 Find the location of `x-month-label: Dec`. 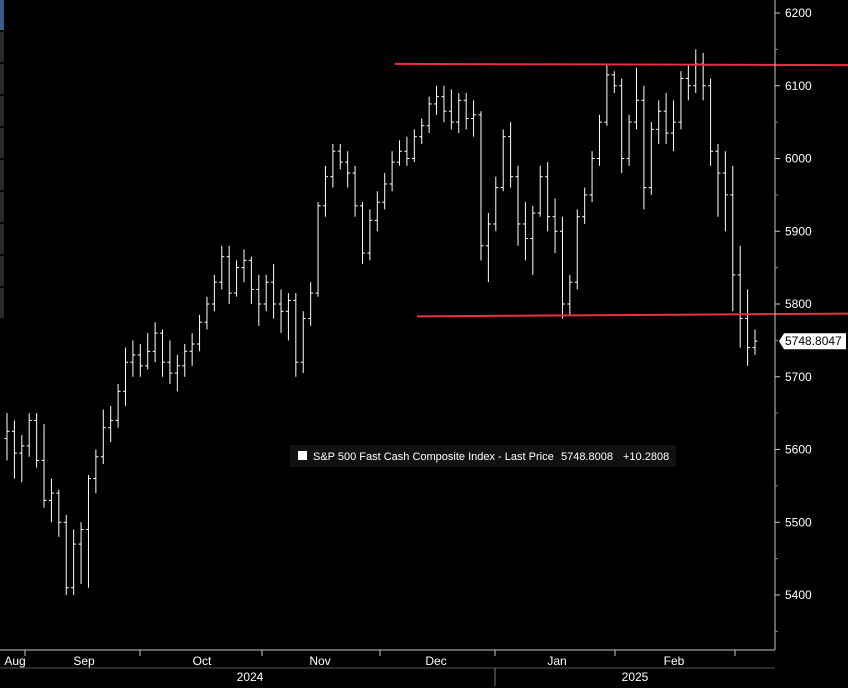

x-month-label: Dec is located at coordinates (435, 661).